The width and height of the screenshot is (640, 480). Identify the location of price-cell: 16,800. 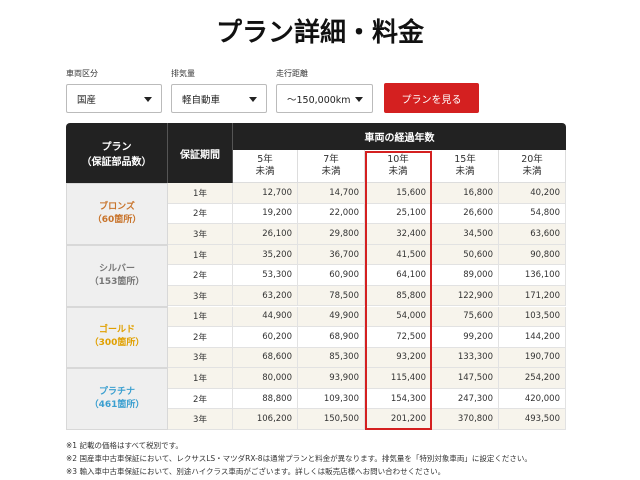
(465, 193).